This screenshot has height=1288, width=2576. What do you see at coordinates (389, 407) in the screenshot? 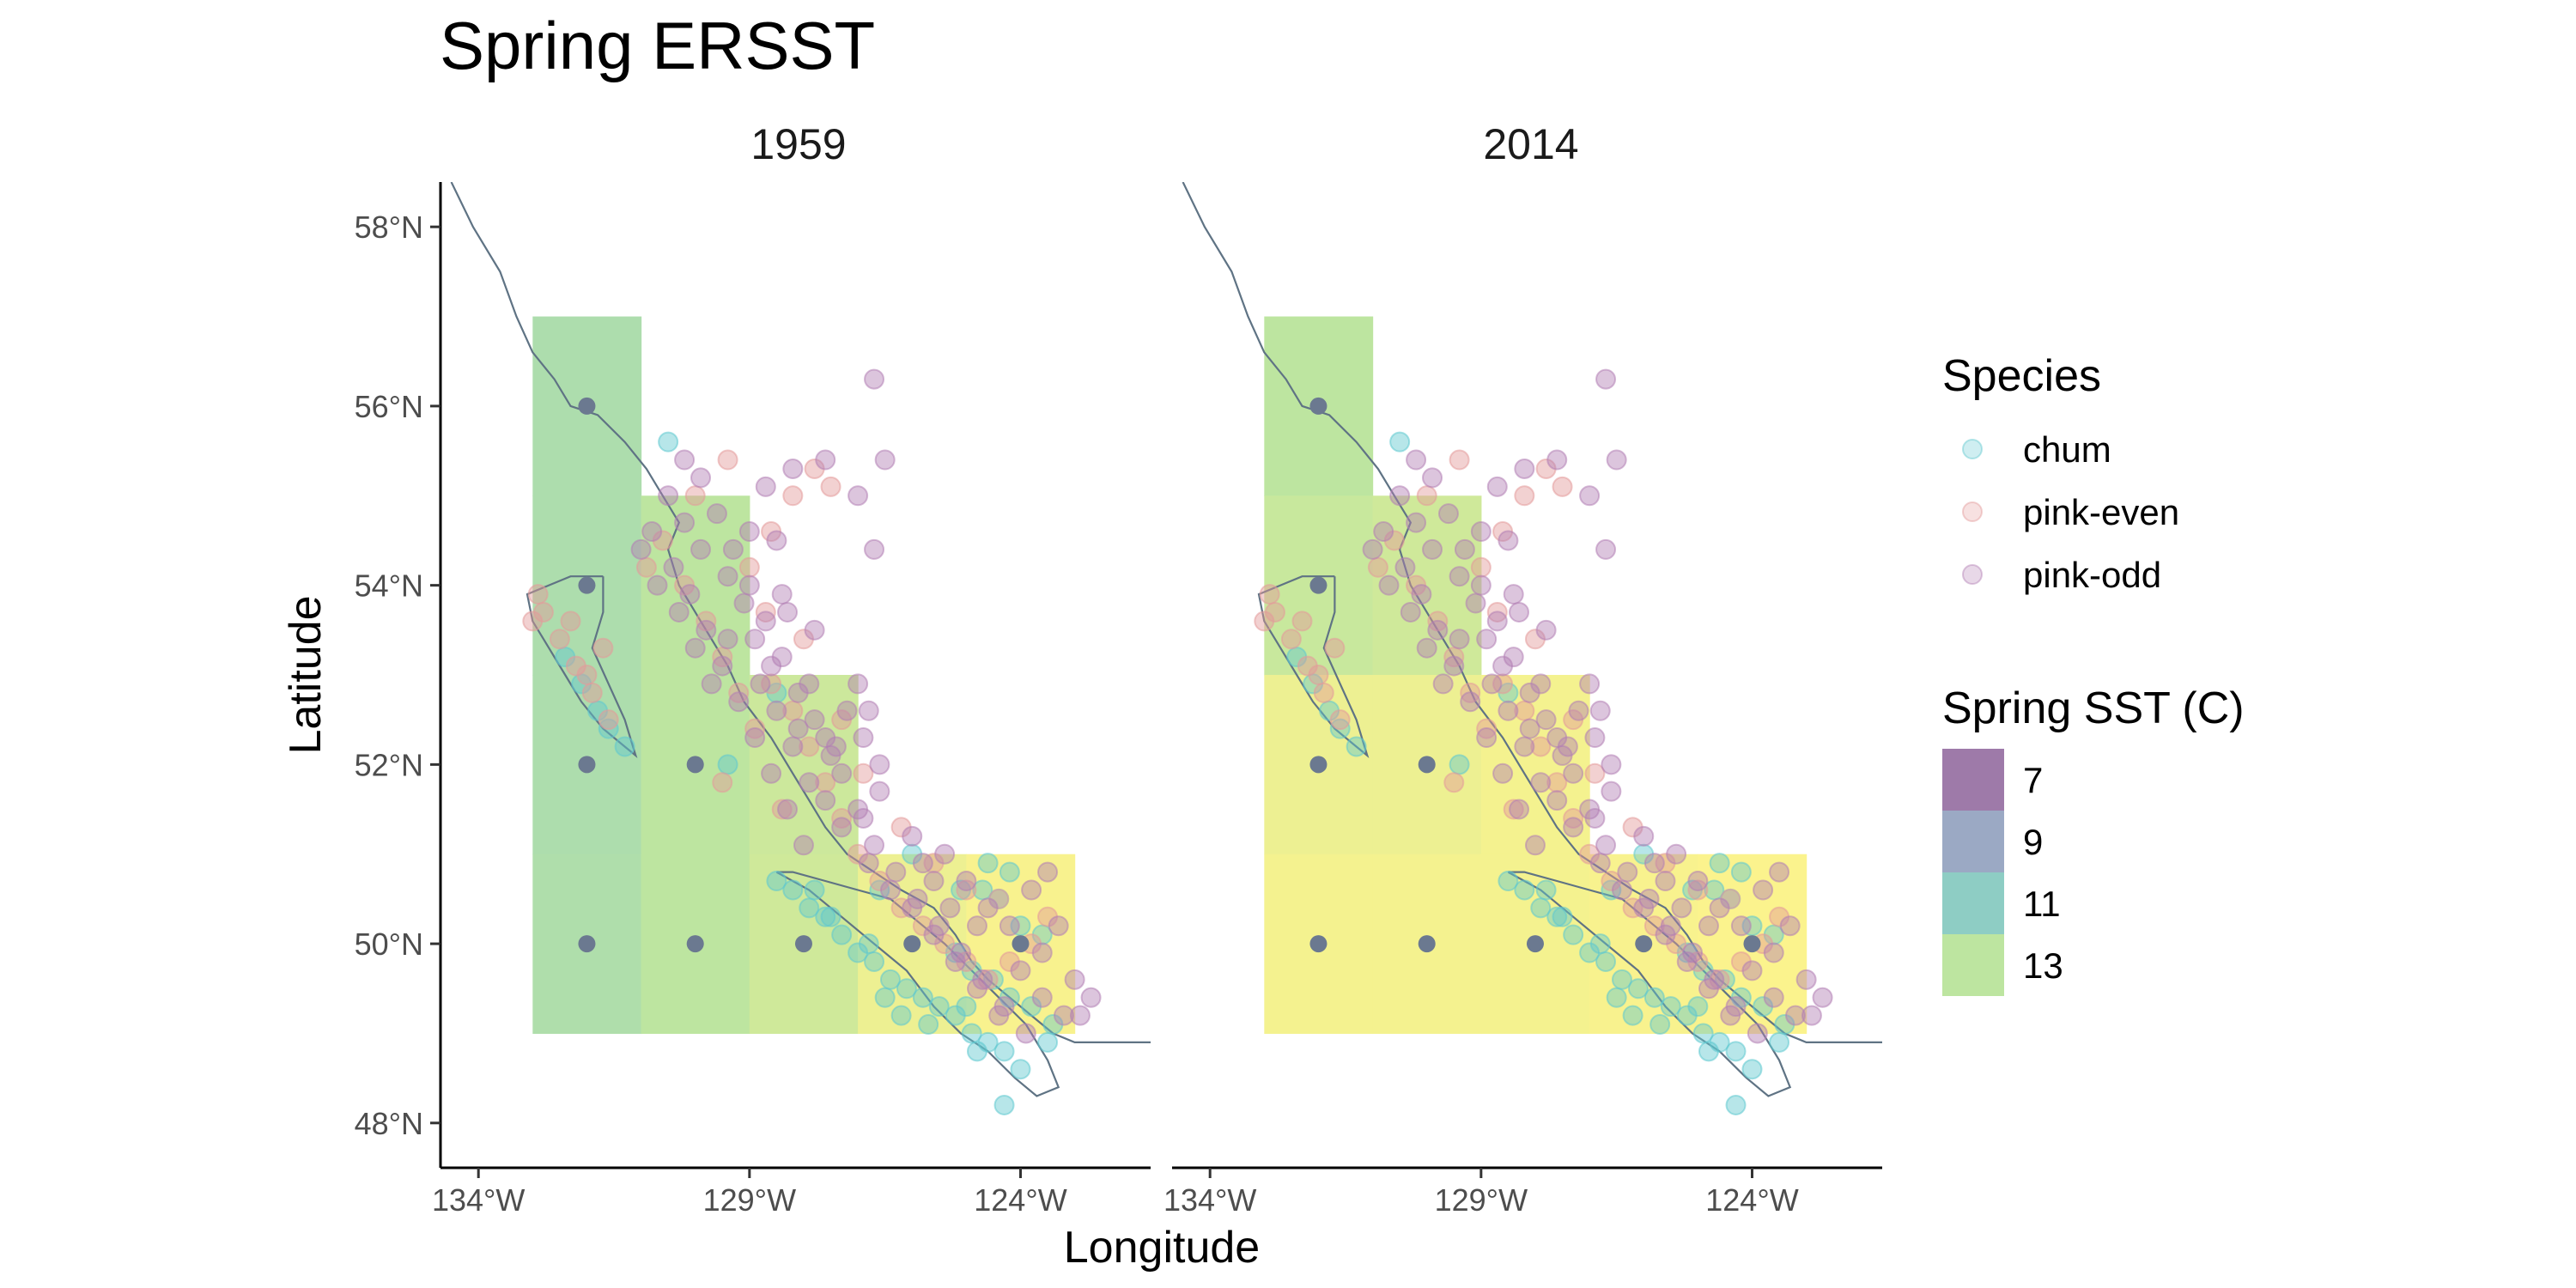
I see `y-tick-label: 56°N` at bounding box center [389, 407].